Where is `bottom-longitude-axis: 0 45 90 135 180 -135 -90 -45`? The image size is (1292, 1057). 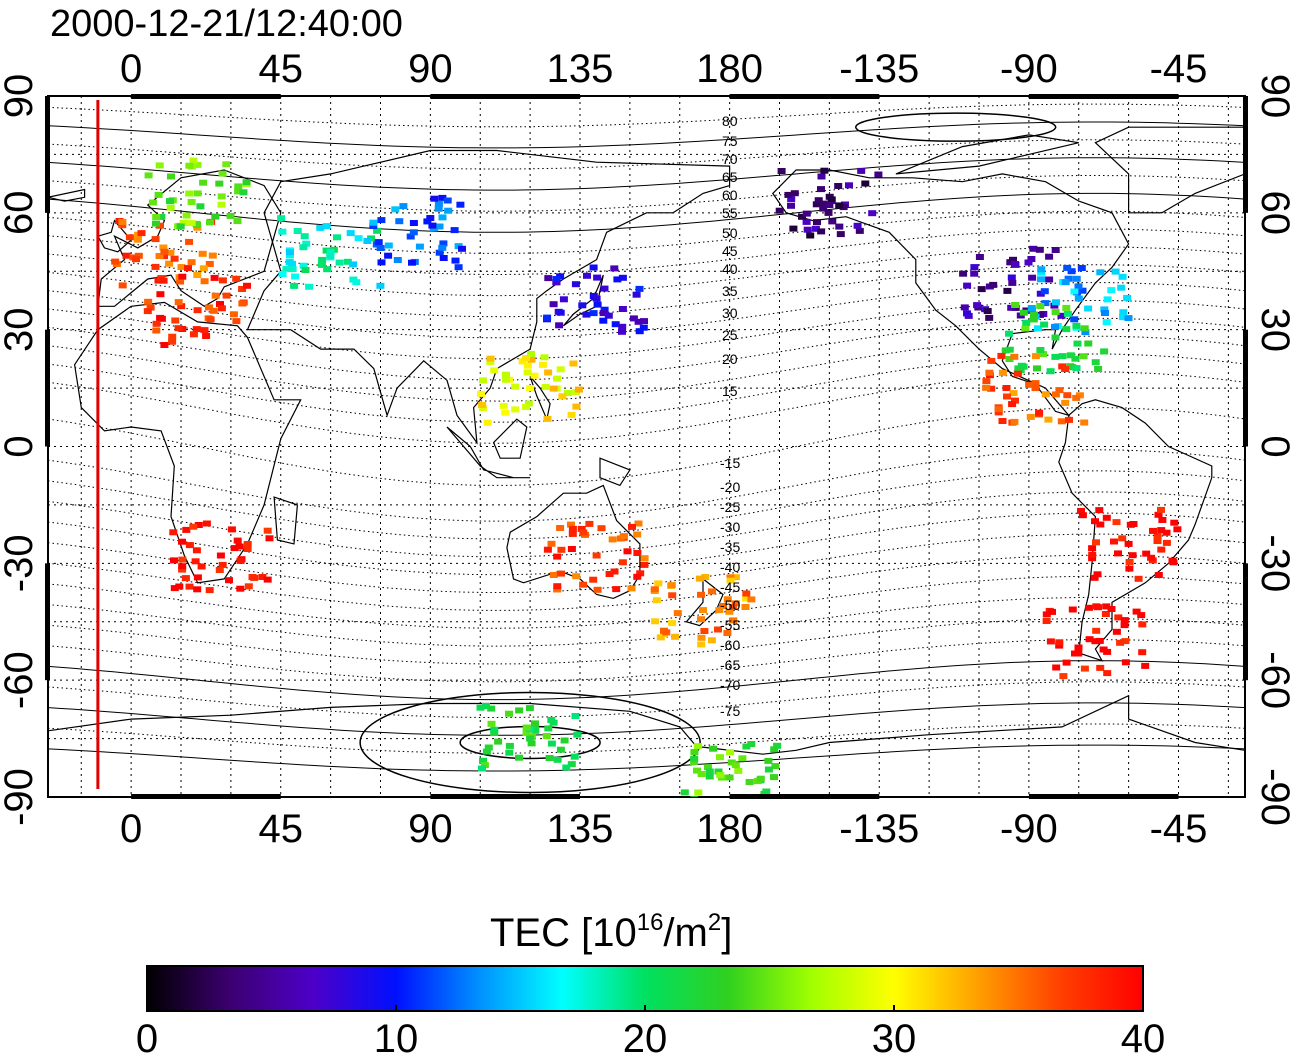 bottom-longitude-axis: 0 45 90 135 180 -135 -90 -45 is located at coordinates (663, 829).